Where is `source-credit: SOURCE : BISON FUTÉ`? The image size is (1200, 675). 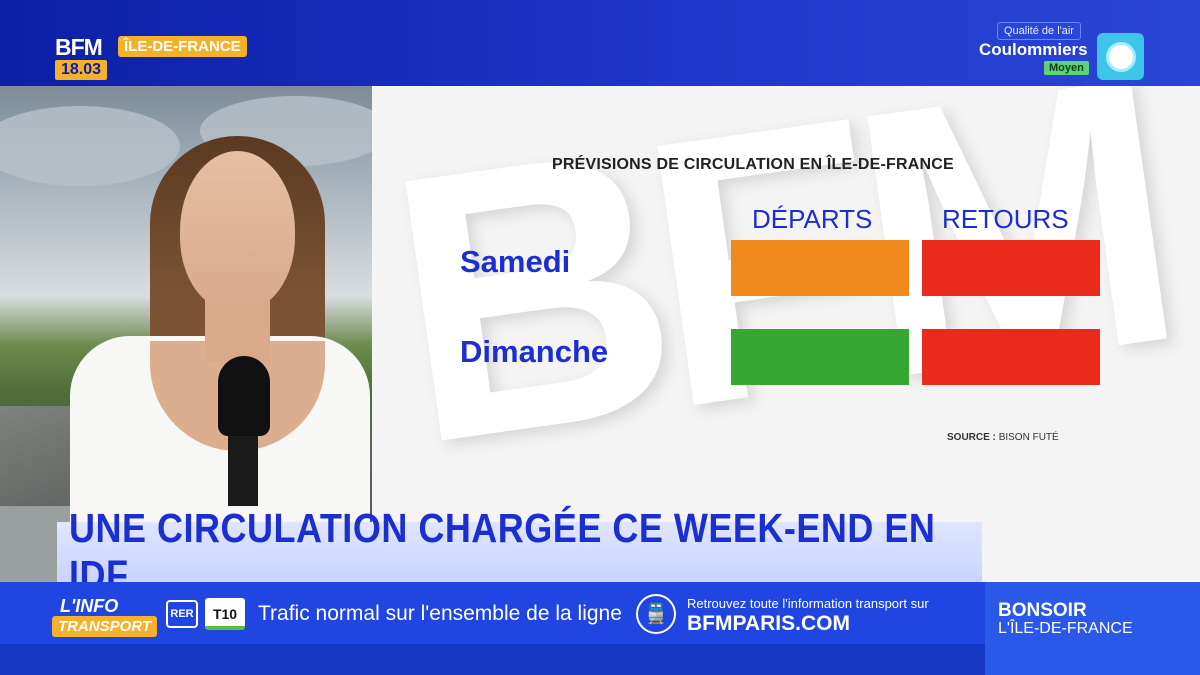
source-credit: SOURCE : BISON FUTÉ is located at coordinates (1003, 437).